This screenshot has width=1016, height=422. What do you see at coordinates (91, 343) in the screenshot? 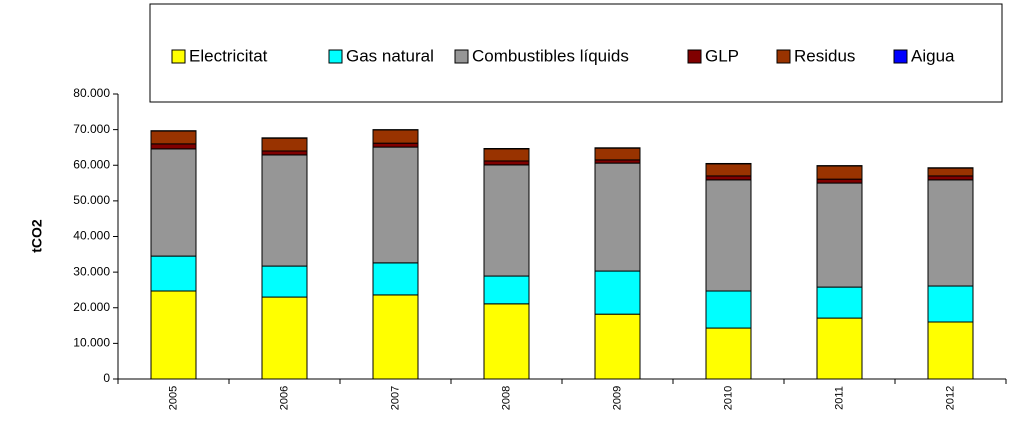
I see `y-tick-label: 10.000` at bounding box center [91, 343].